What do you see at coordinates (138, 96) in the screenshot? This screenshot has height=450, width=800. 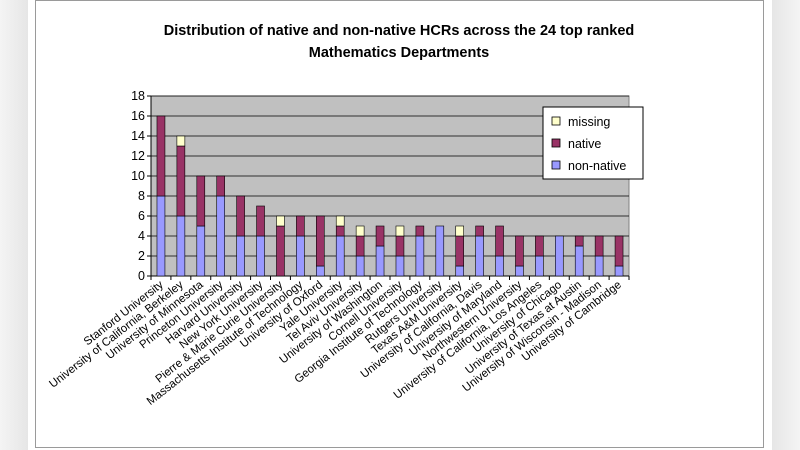 I see `y-tick-label: 18` at bounding box center [138, 96].